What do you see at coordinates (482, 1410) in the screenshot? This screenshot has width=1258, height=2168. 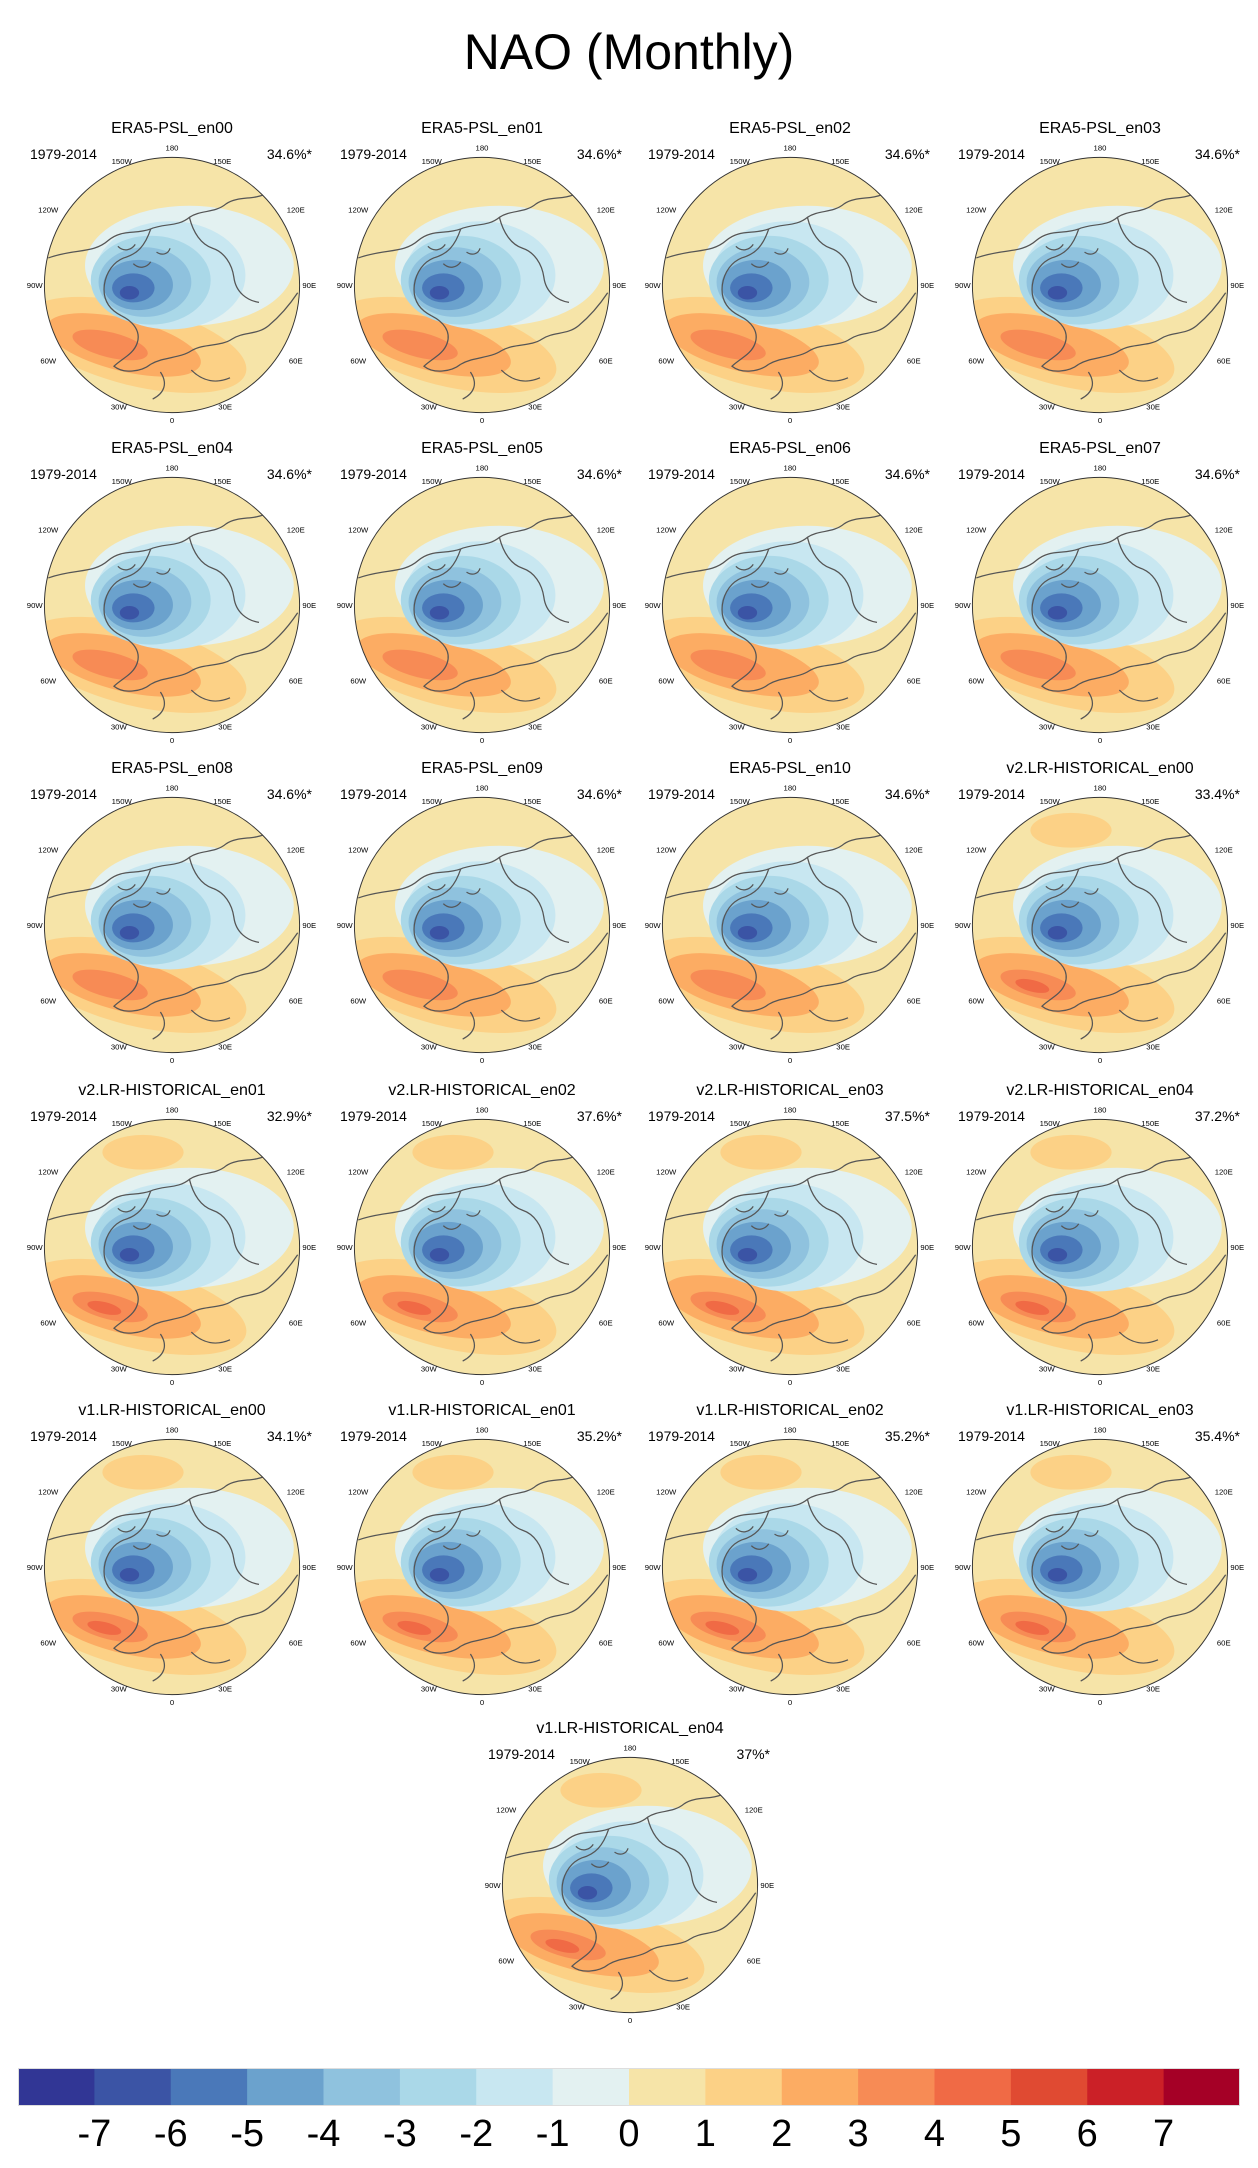 I see `panel-title: v1.LR-HISTORICAL_en01` at bounding box center [482, 1410].